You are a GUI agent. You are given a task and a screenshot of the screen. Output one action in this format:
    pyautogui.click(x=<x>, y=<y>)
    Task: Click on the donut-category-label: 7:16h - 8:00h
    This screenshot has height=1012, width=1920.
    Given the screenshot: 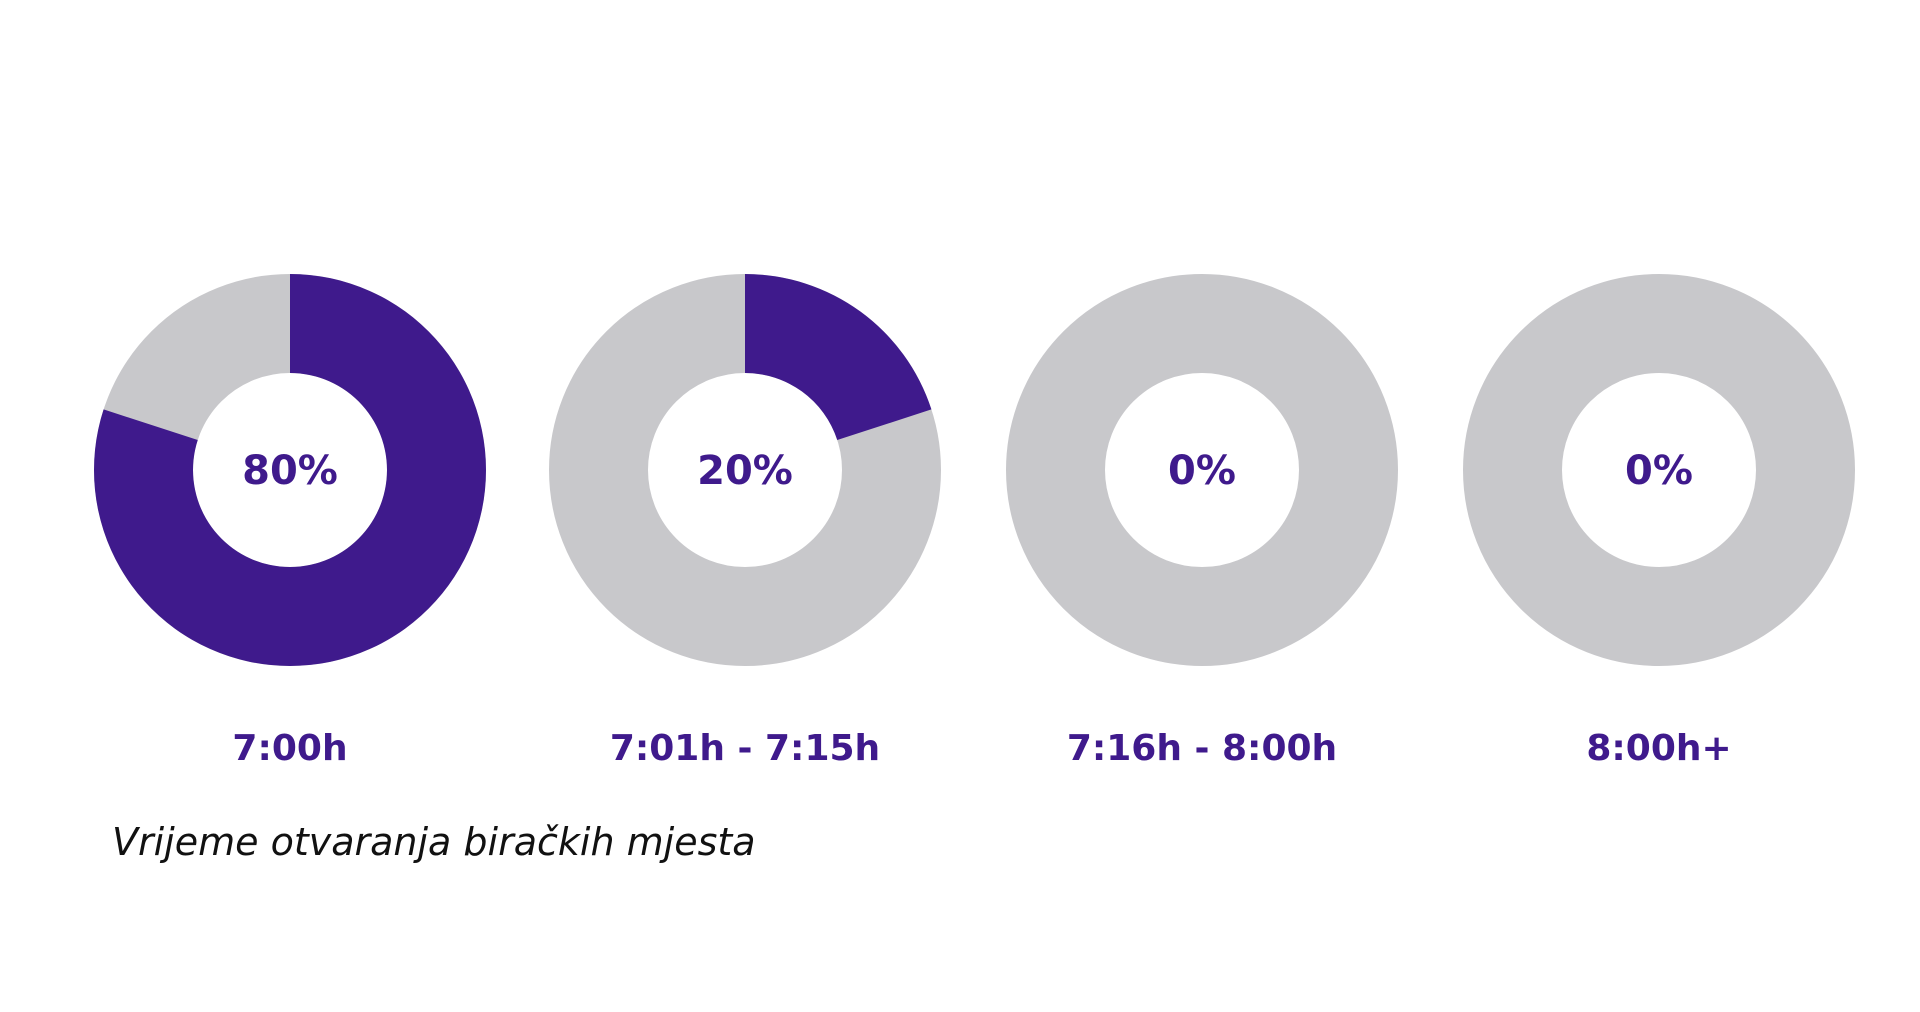 What is the action you would take?
    pyautogui.click(x=1202, y=748)
    